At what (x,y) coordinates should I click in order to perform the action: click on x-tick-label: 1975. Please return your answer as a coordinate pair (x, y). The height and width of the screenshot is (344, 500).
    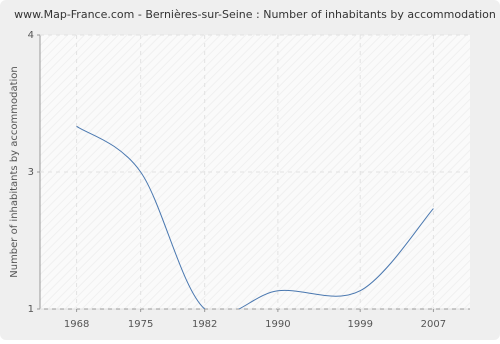
    Looking at the image, I should click on (140, 324).